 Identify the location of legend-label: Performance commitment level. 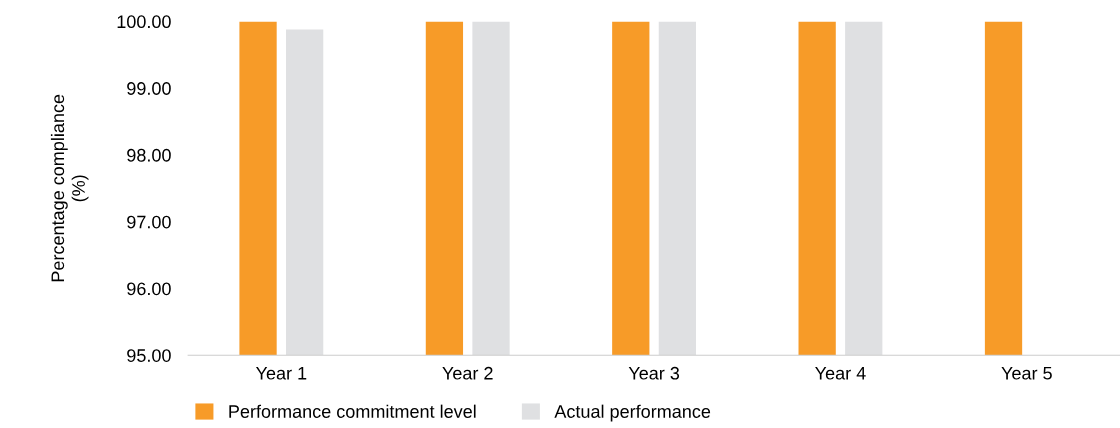
(352, 411).